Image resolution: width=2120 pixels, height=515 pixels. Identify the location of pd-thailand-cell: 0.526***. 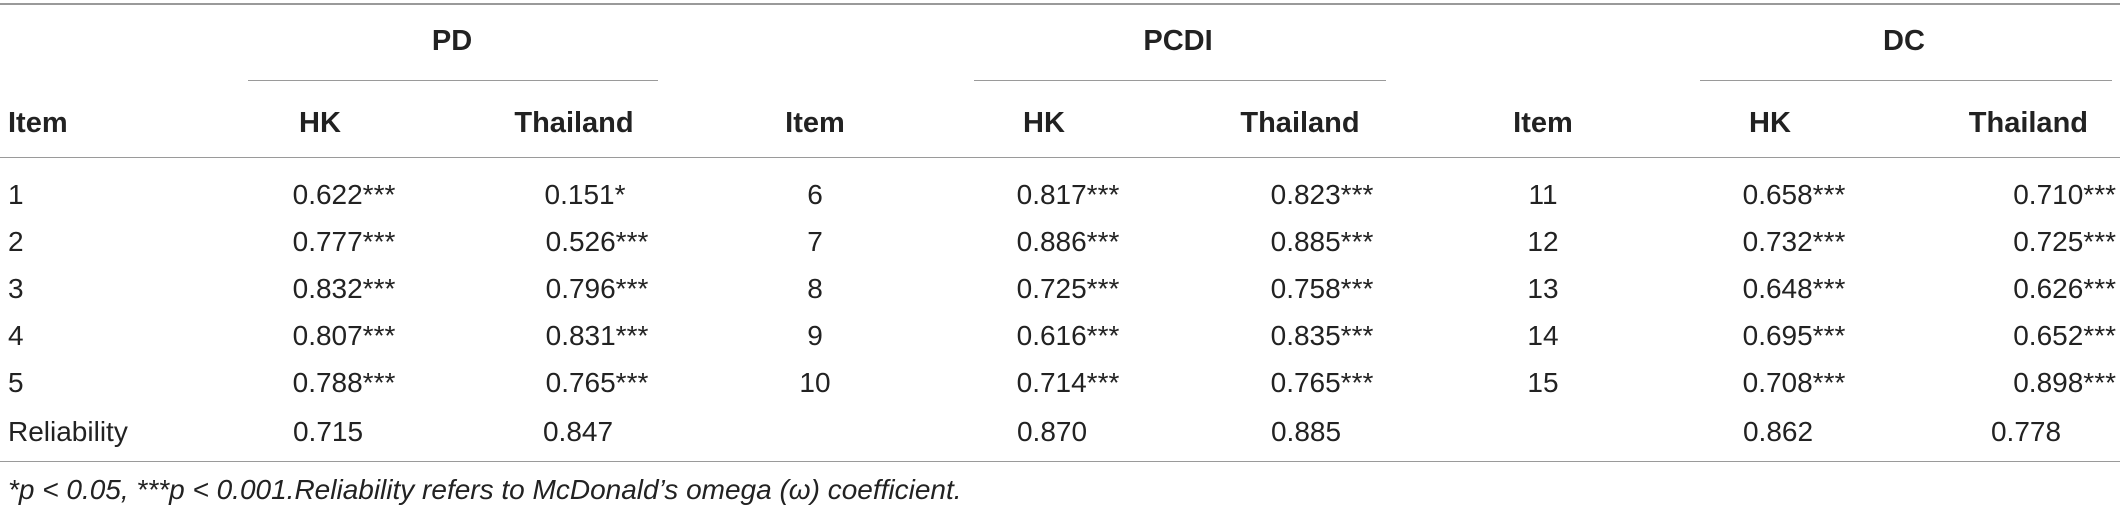
(597, 241).